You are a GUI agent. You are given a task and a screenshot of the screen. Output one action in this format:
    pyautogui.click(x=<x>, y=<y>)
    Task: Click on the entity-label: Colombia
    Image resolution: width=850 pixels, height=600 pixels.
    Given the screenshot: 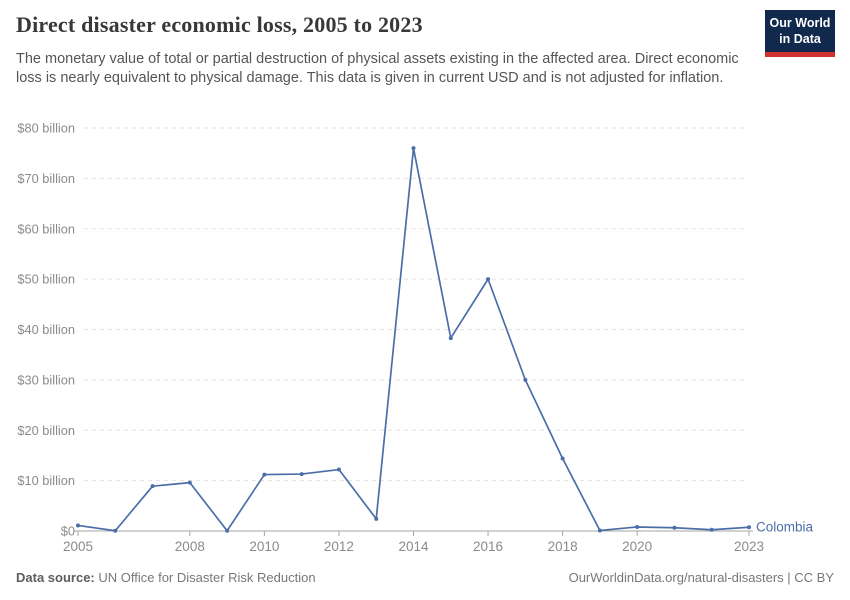 What is the action you would take?
    pyautogui.click(x=785, y=527)
    